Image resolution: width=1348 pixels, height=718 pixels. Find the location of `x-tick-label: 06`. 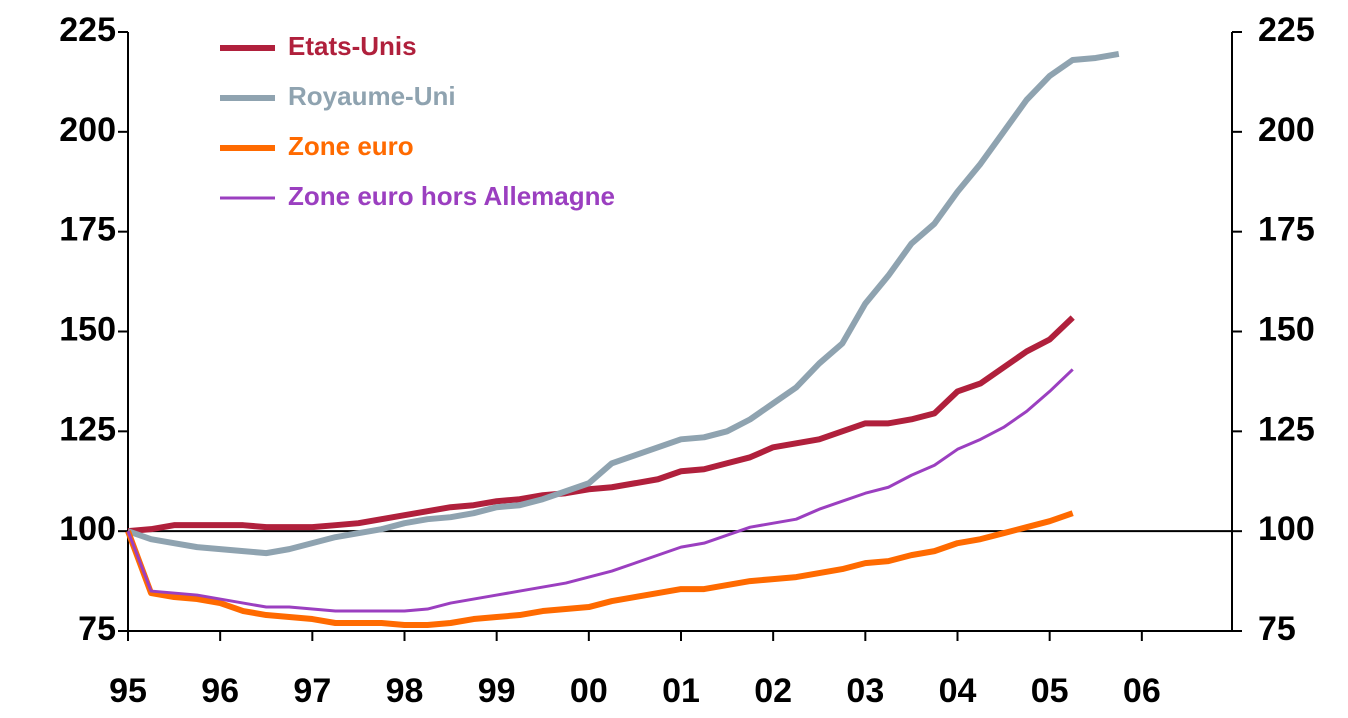

x-tick-label: 06 is located at coordinates (1142, 691).